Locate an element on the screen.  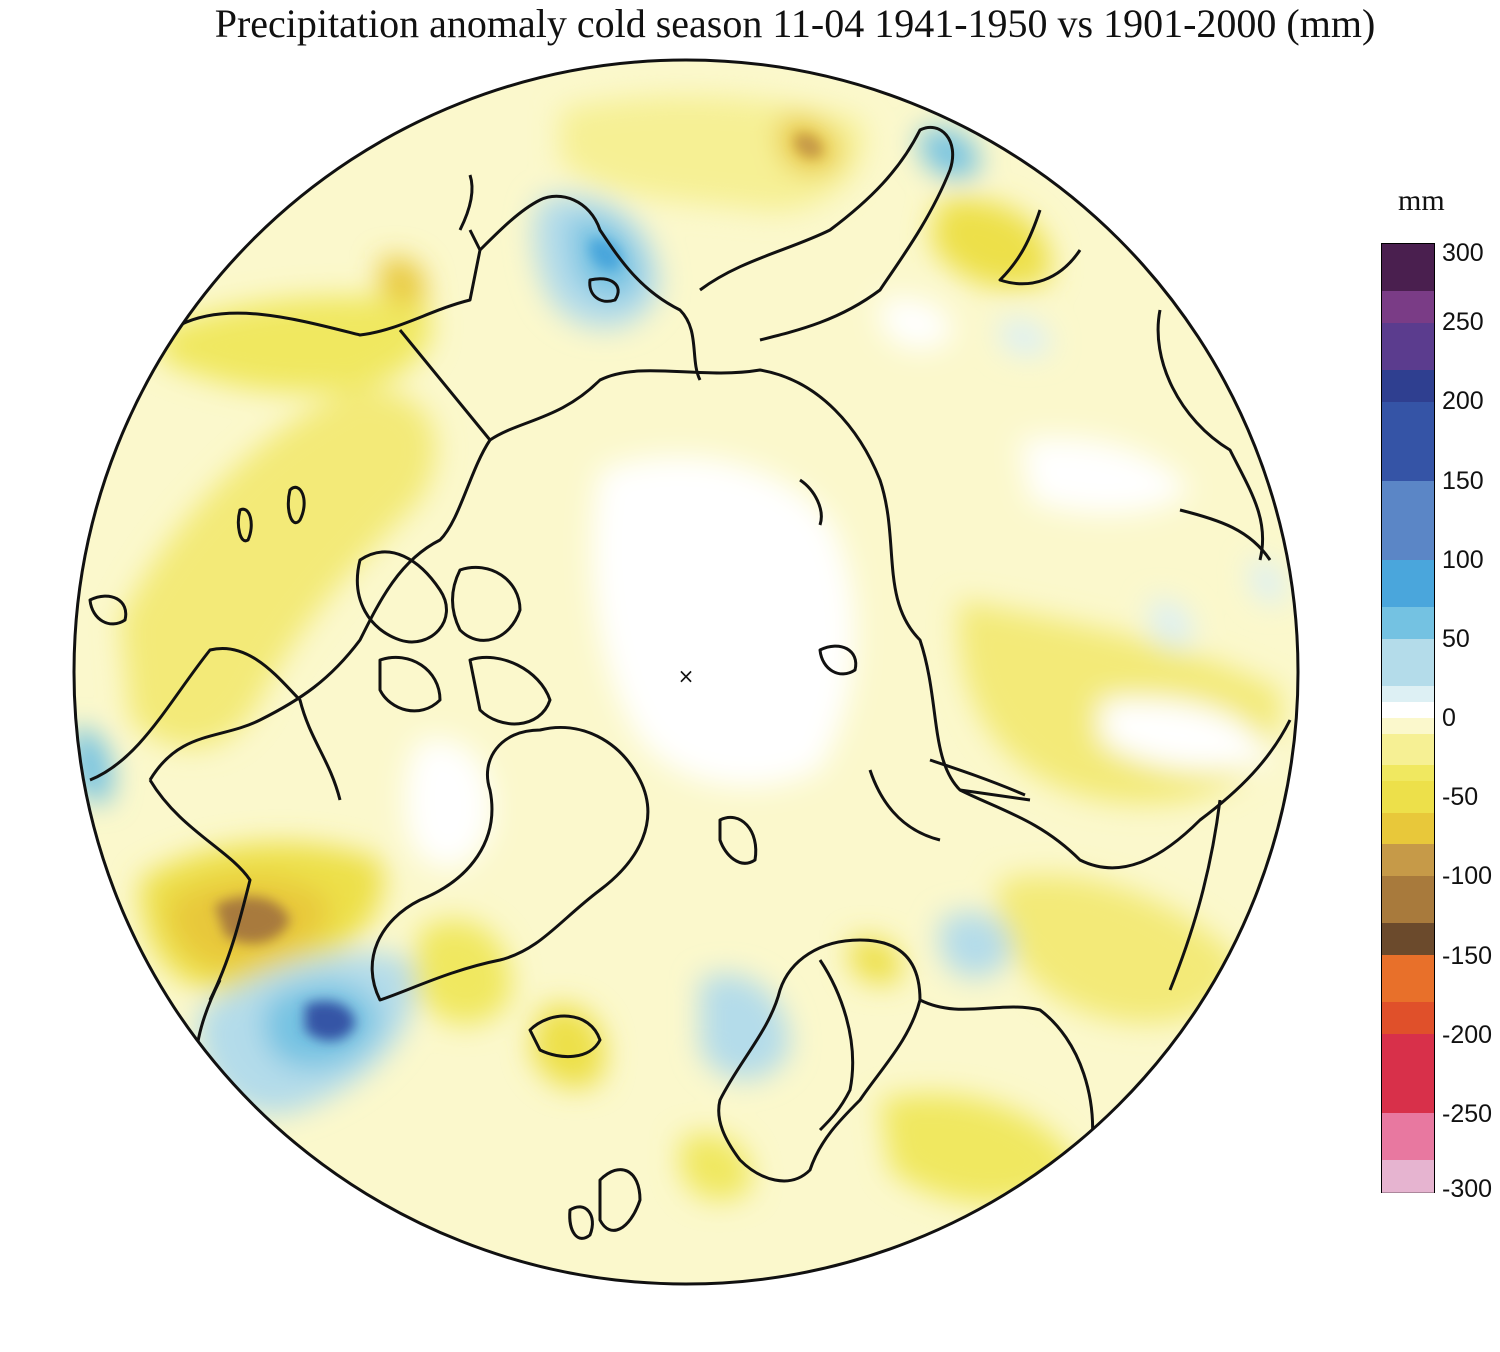
coastline-alaska is located at coordinates (590, 287).